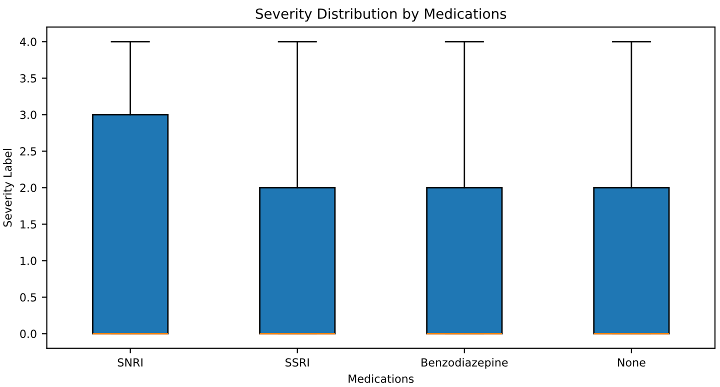 This screenshot has width=720, height=387. What do you see at coordinates (28, 224) in the screenshot?
I see `y-tick-label: 1.5` at bounding box center [28, 224].